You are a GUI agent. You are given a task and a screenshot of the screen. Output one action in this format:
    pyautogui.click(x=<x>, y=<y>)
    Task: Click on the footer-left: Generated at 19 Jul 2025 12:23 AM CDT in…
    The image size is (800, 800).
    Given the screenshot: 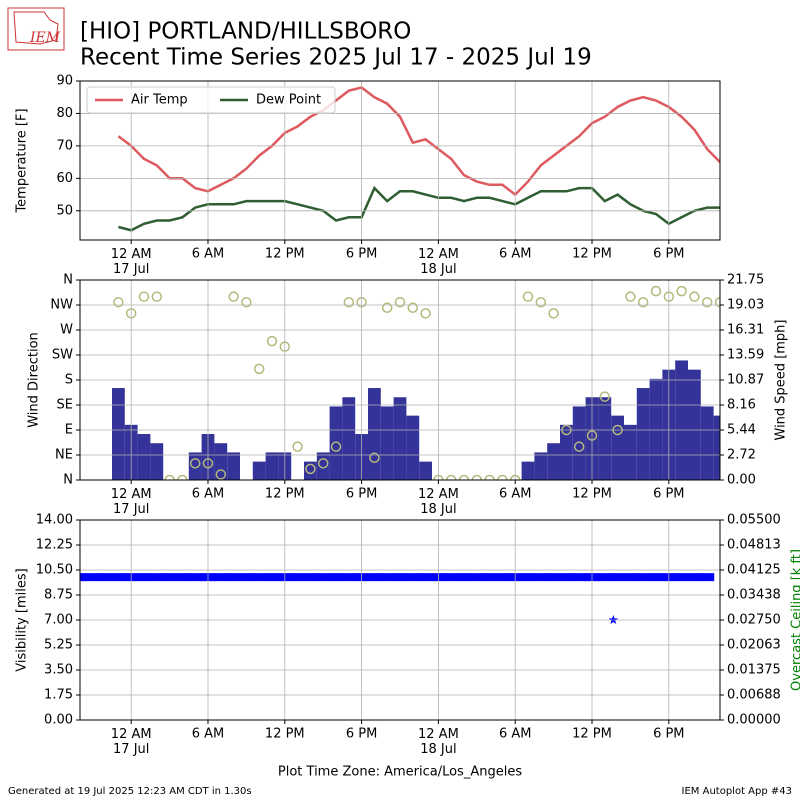 What is the action you would take?
    pyautogui.click(x=130, y=791)
    